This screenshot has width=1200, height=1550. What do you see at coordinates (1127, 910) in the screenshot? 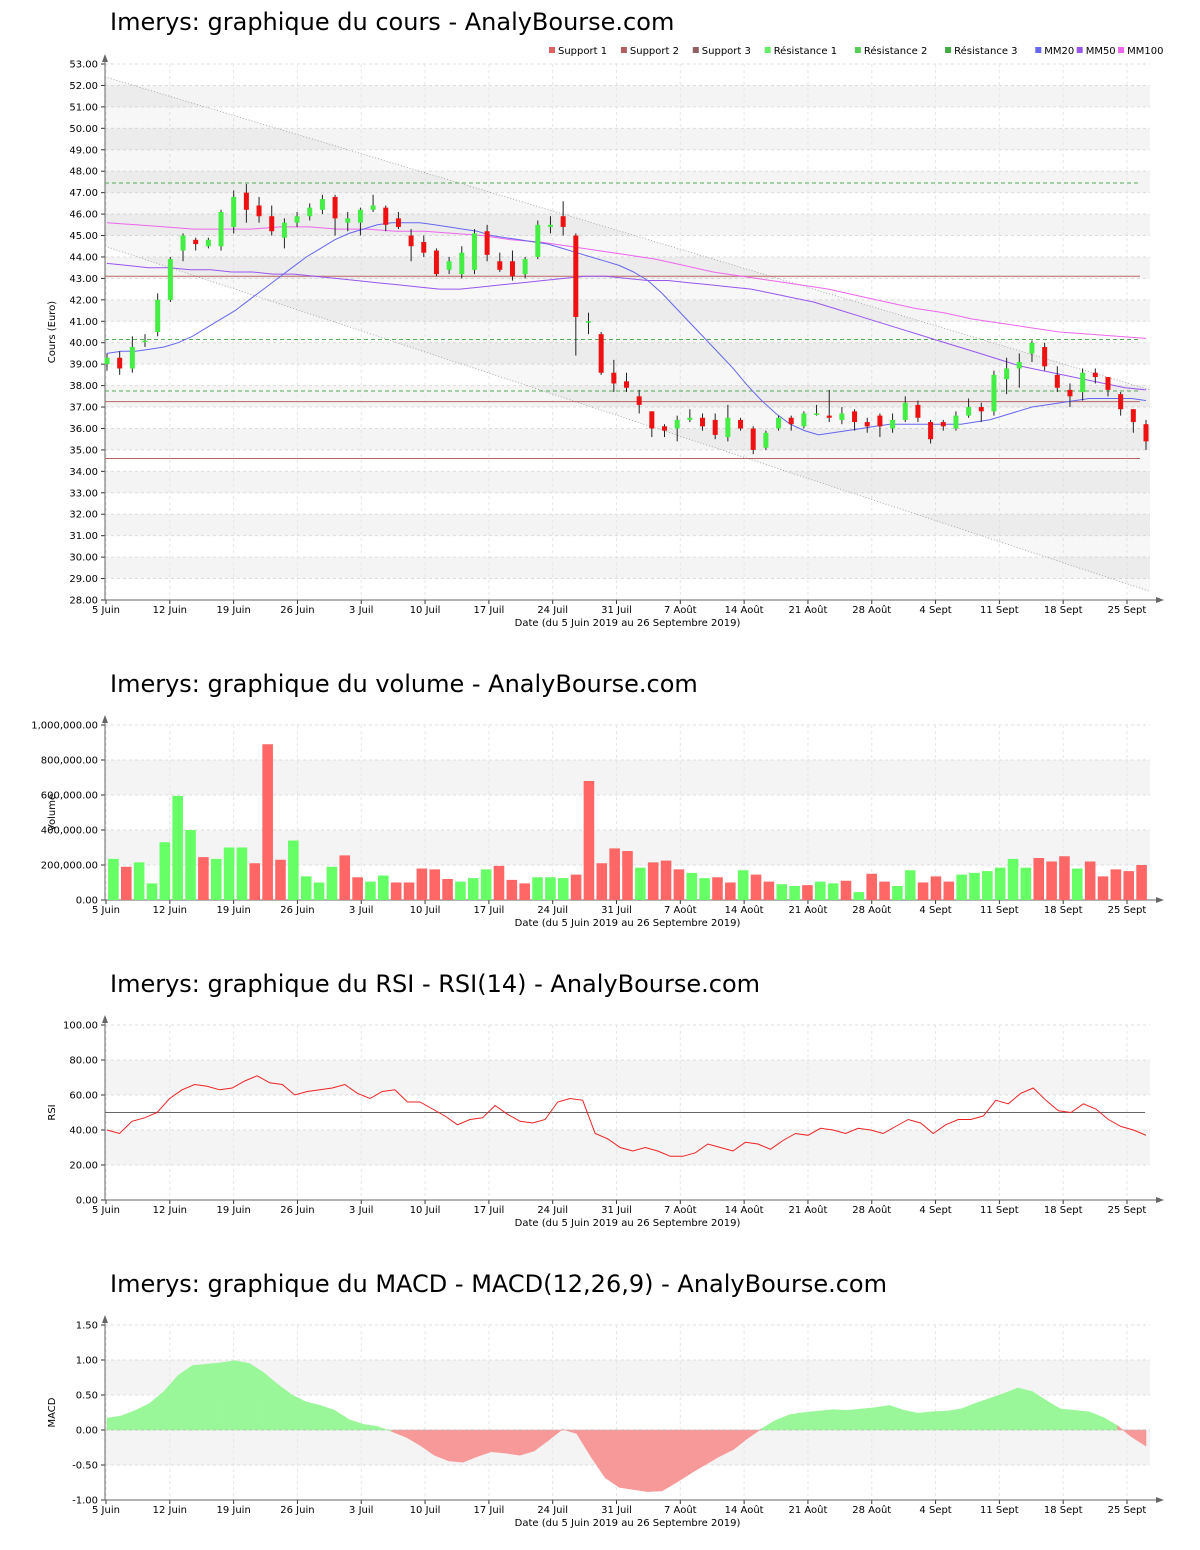
I see `volume-x-tick-label: 25 Sept` at bounding box center [1127, 910].